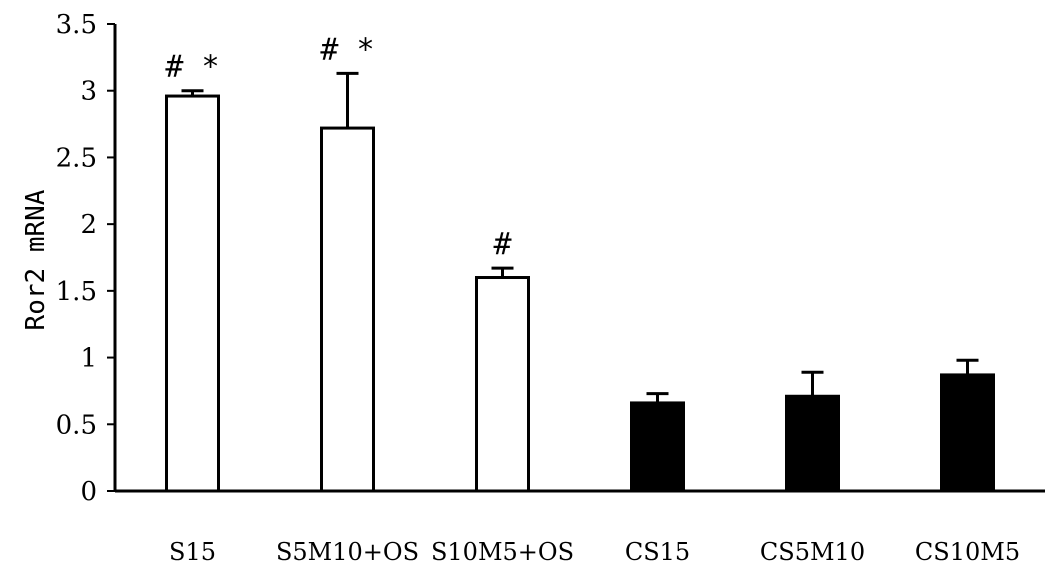  Describe the element at coordinates (192, 552) in the screenshot. I see `x-category-label: S15` at that location.